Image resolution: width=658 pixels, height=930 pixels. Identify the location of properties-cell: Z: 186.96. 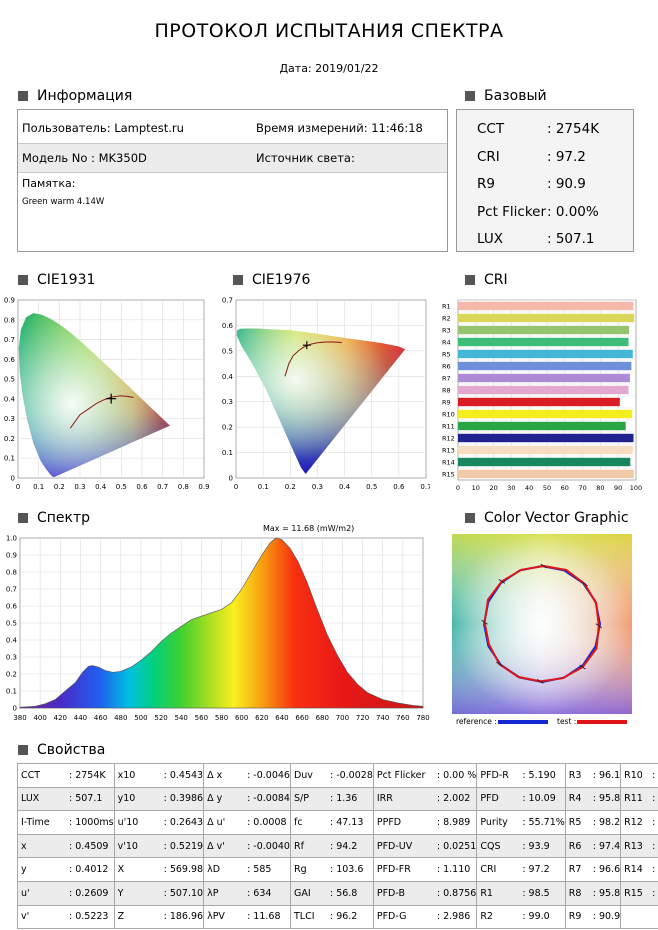
(159, 917).